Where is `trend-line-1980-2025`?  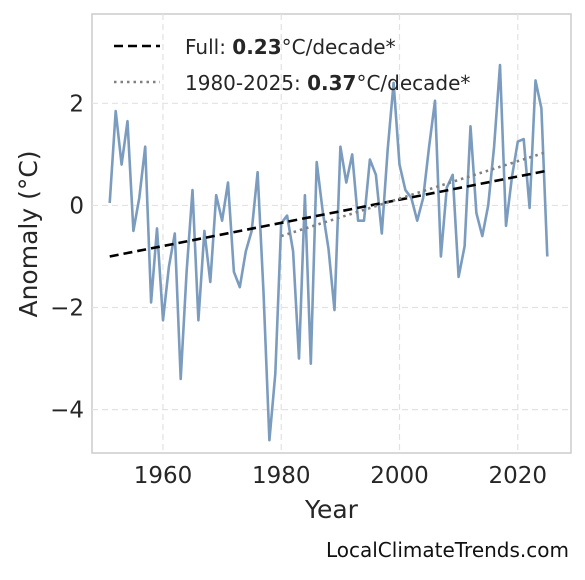 trend-line-1980-2025 is located at coordinates (414, 194).